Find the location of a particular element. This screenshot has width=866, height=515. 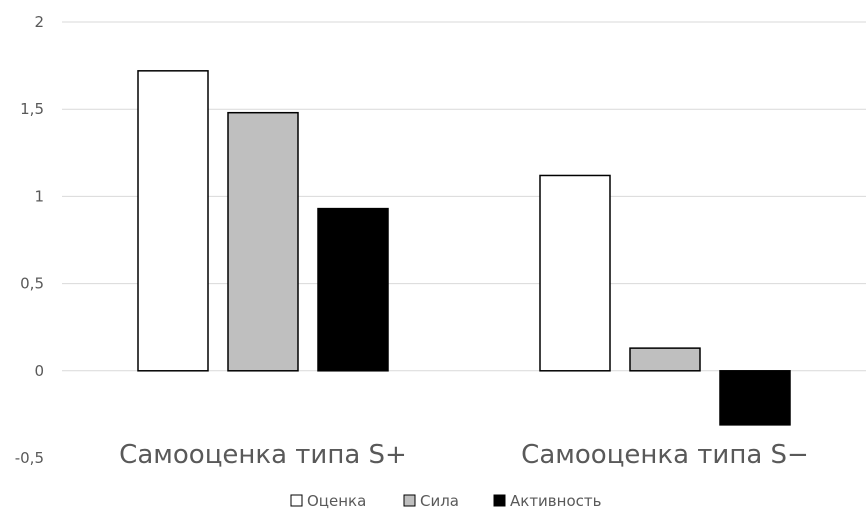

y-tick-label: 1 is located at coordinates (39, 196).